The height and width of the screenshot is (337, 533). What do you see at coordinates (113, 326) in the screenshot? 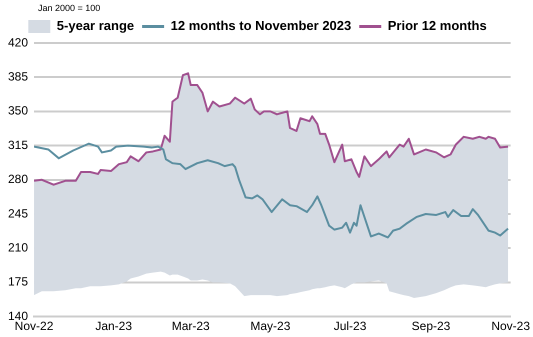
I see `x-tick-label: Jan-23` at bounding box center [113, 326].